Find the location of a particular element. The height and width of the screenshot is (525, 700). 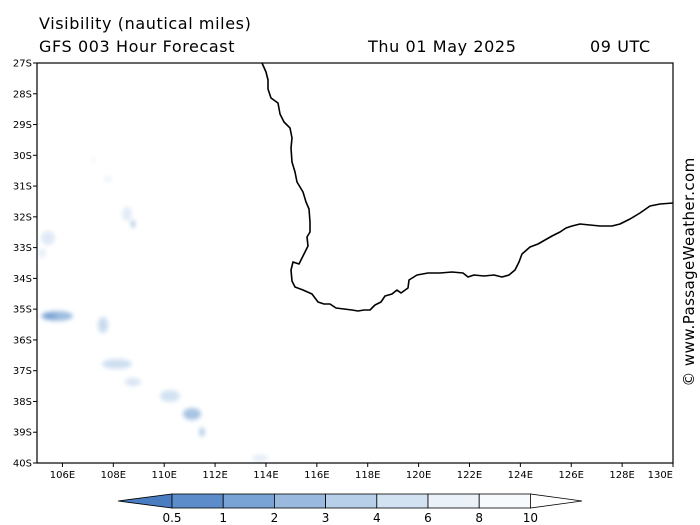

map-title-time: 09 UTC is located at coordinates (620, 46).